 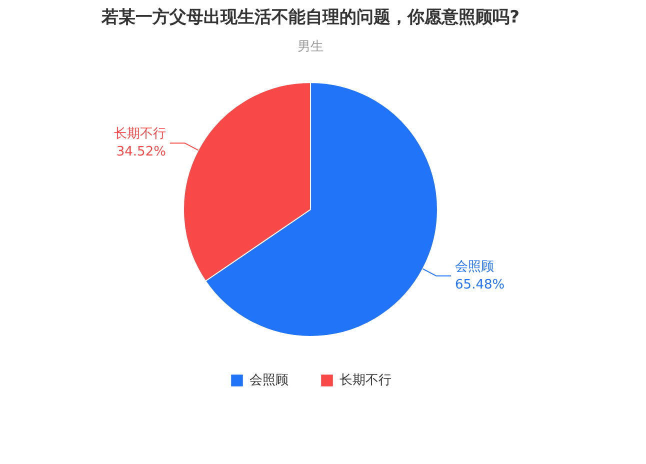 I want to click on slice-label: 会照顾, so click(x=474, y=266).